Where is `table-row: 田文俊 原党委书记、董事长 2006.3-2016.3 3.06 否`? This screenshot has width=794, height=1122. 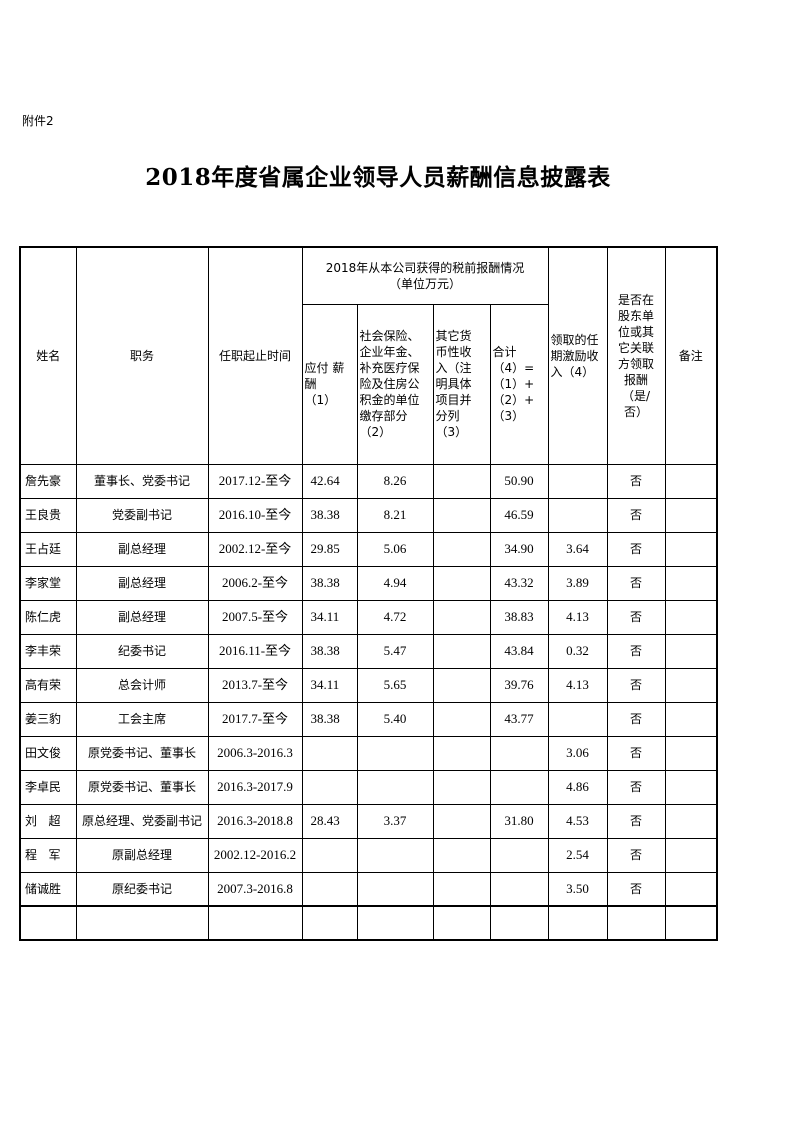 table-row: 田文俊 原党委书记、董事长 2006.3-2016.3 3.06 否 is located at coordinates (368, 753).